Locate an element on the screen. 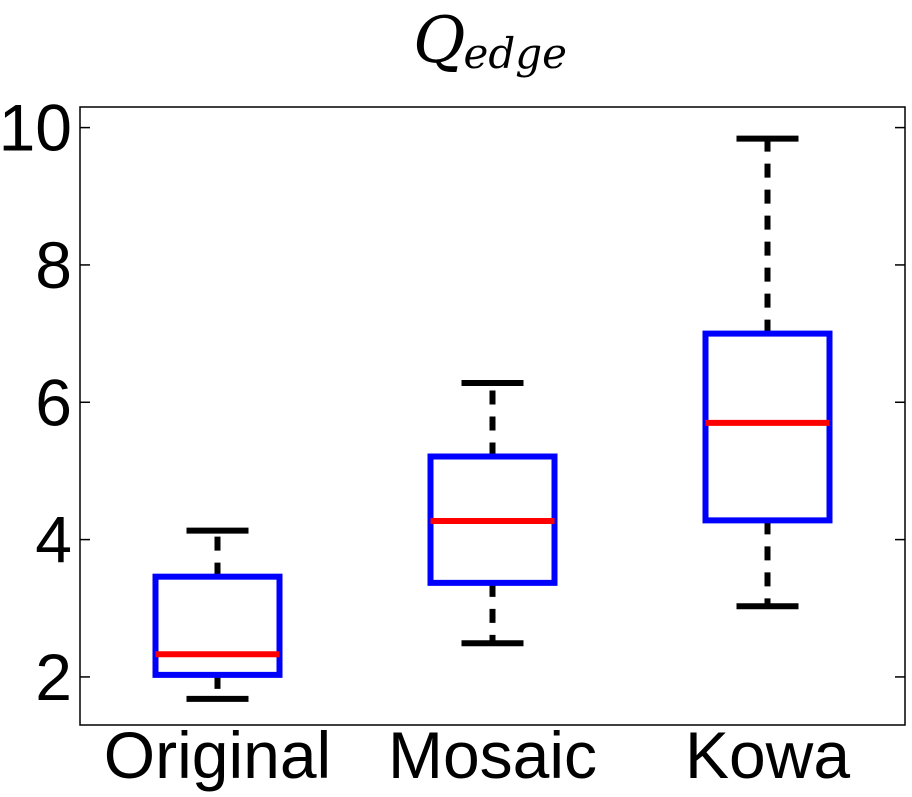 This screenshot has height=797, width=912. x-category-label: Original is located at coordinates (217, 755).